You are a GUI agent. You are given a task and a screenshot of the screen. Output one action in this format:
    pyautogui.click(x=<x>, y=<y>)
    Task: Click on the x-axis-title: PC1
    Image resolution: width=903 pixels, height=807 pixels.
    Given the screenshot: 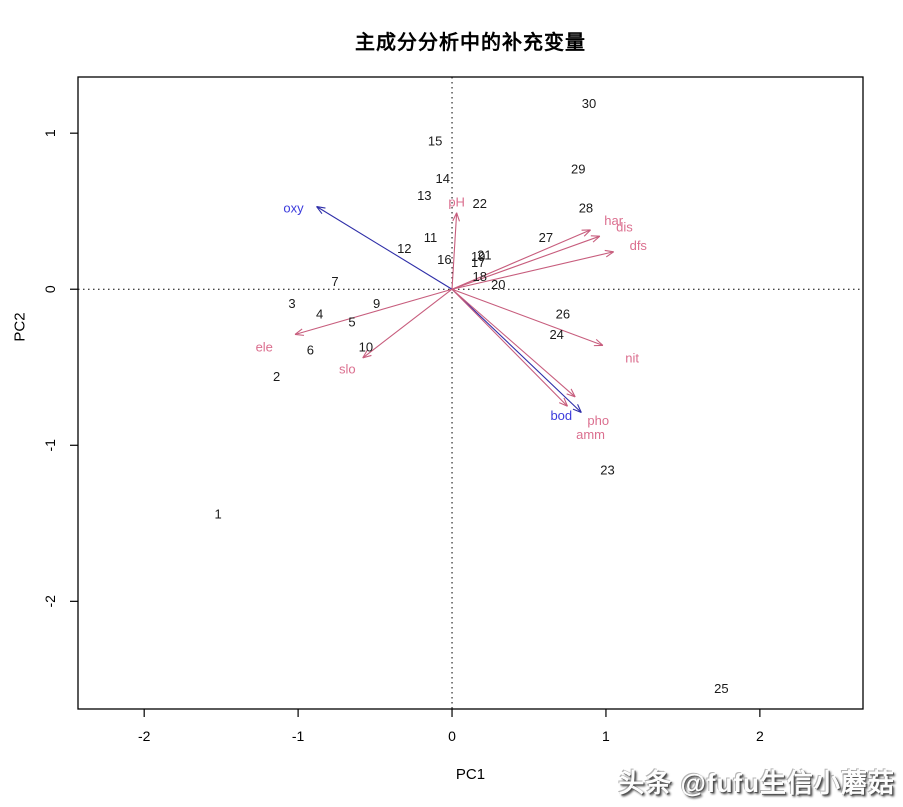 What is the action you would take?
    pyautogui.click(x=470, y=774)
    